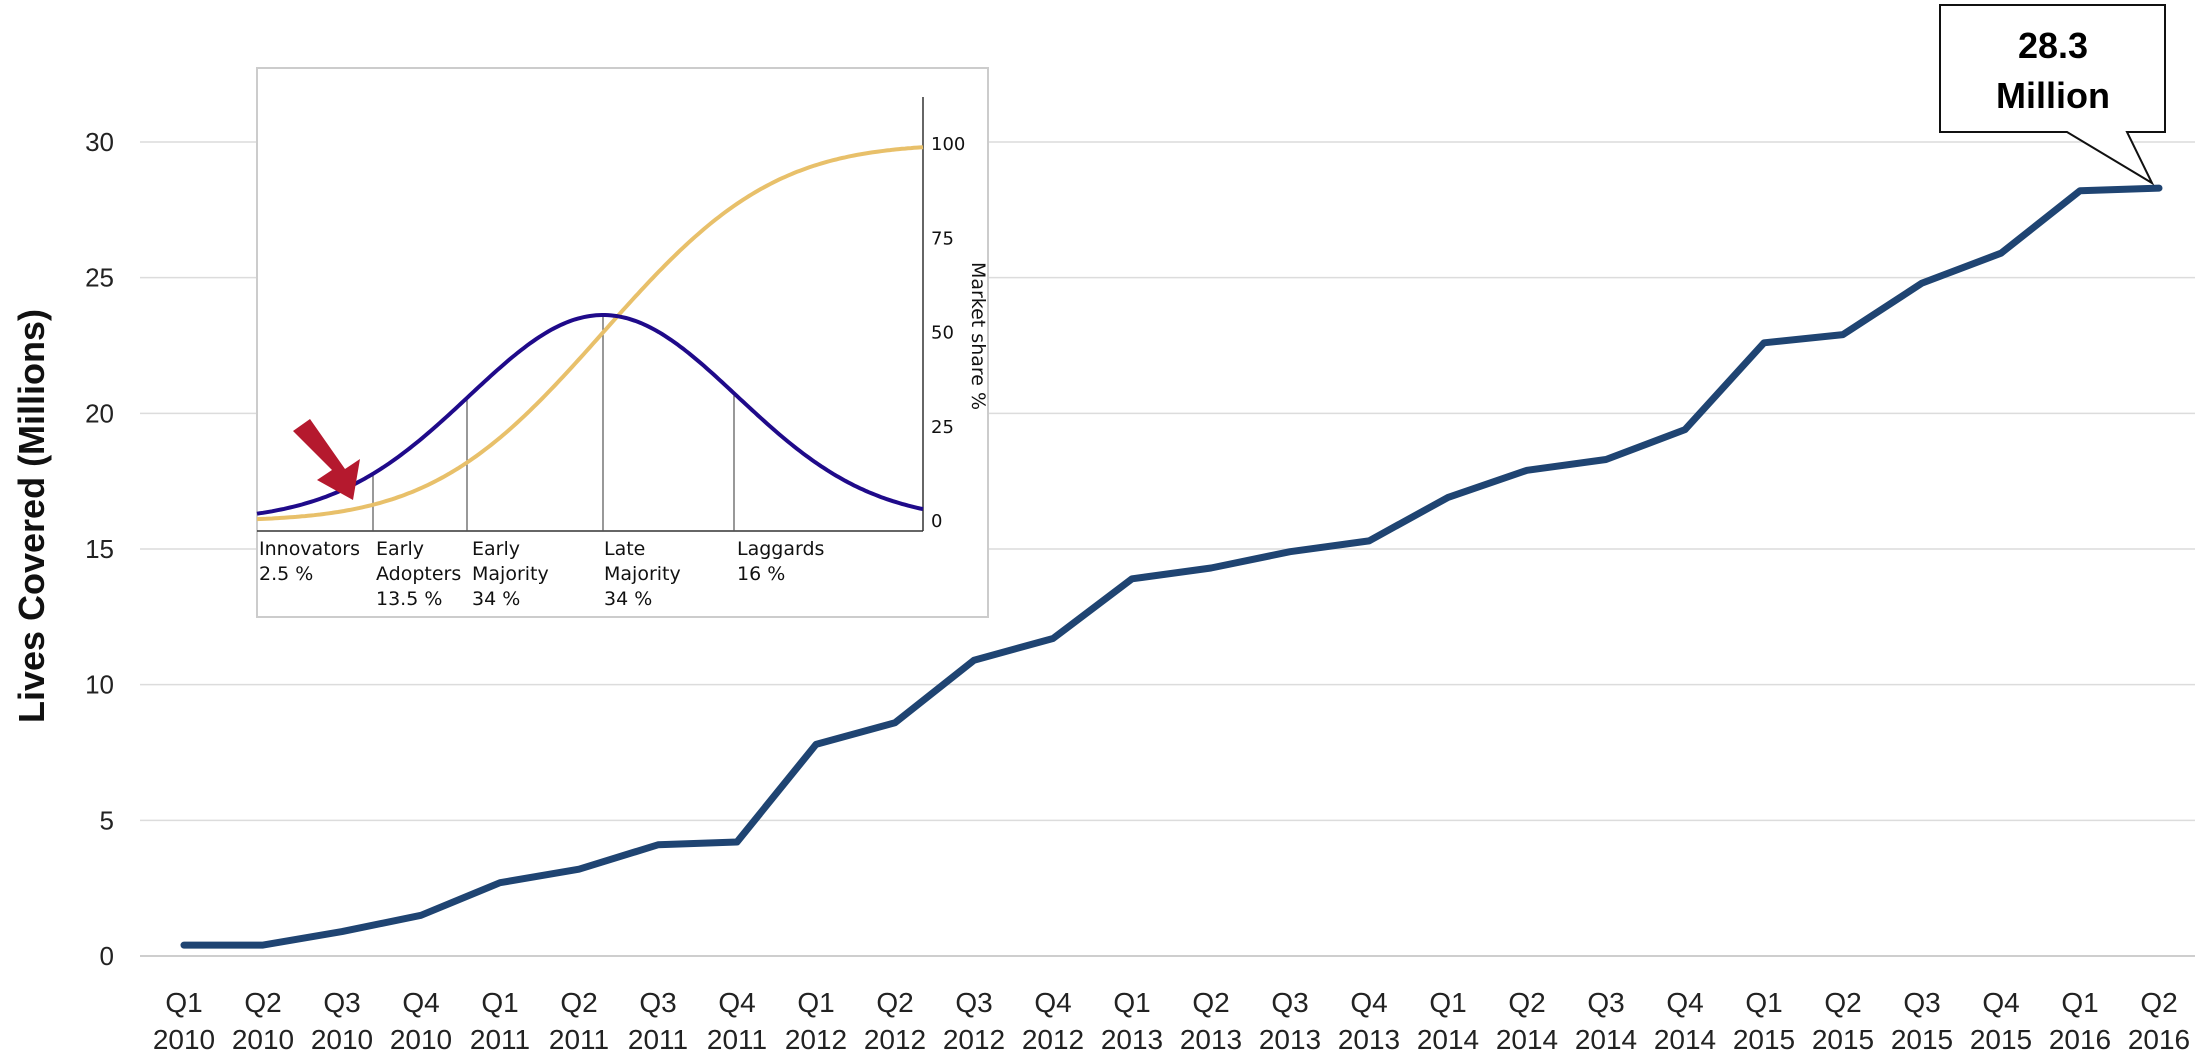 This screenshot has height=1053, width=2204. What do you see at coordinates (31, 516) in the screenshot?
I see `y-axis-label: Lives Covered (Millions)` at bounding box center [31, 516].